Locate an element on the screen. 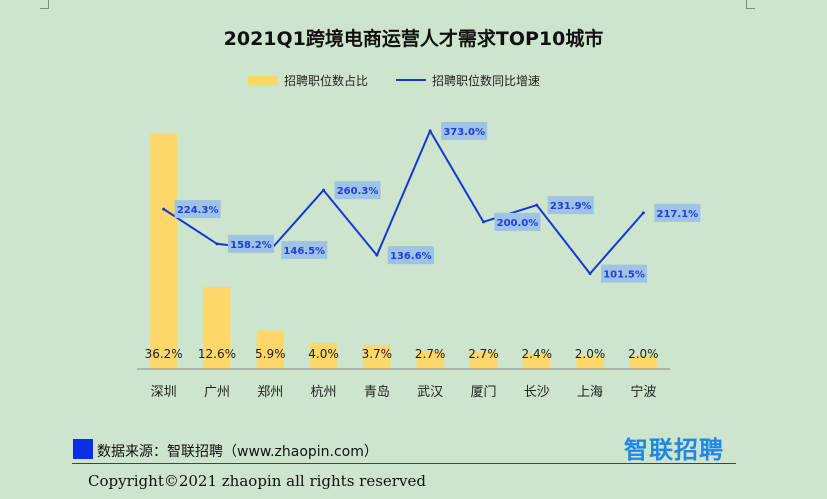  bar-郑州 is located at coordinates (270, 349).